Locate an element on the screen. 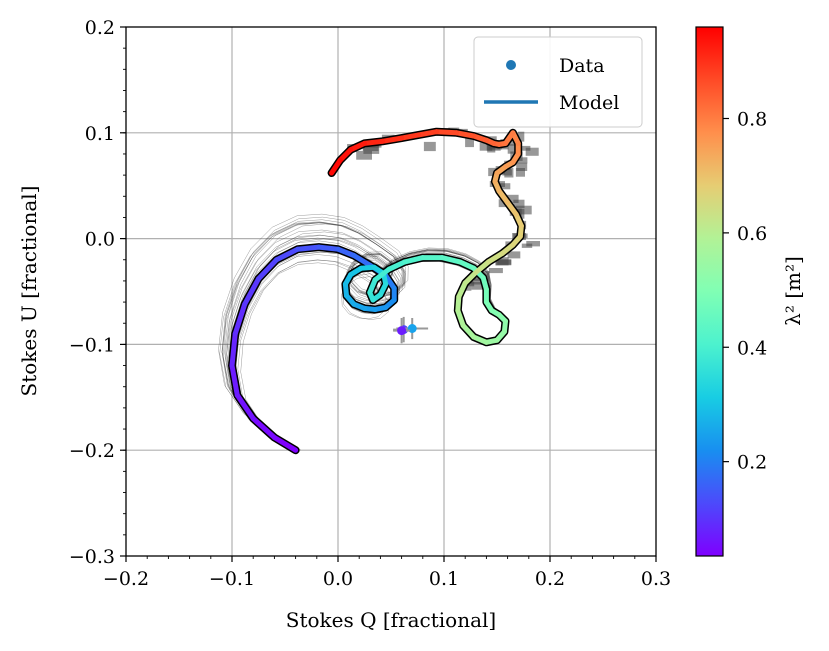 This screenshot has height=651, width=829. legend: Data Model is located at coordinates (558, 82).